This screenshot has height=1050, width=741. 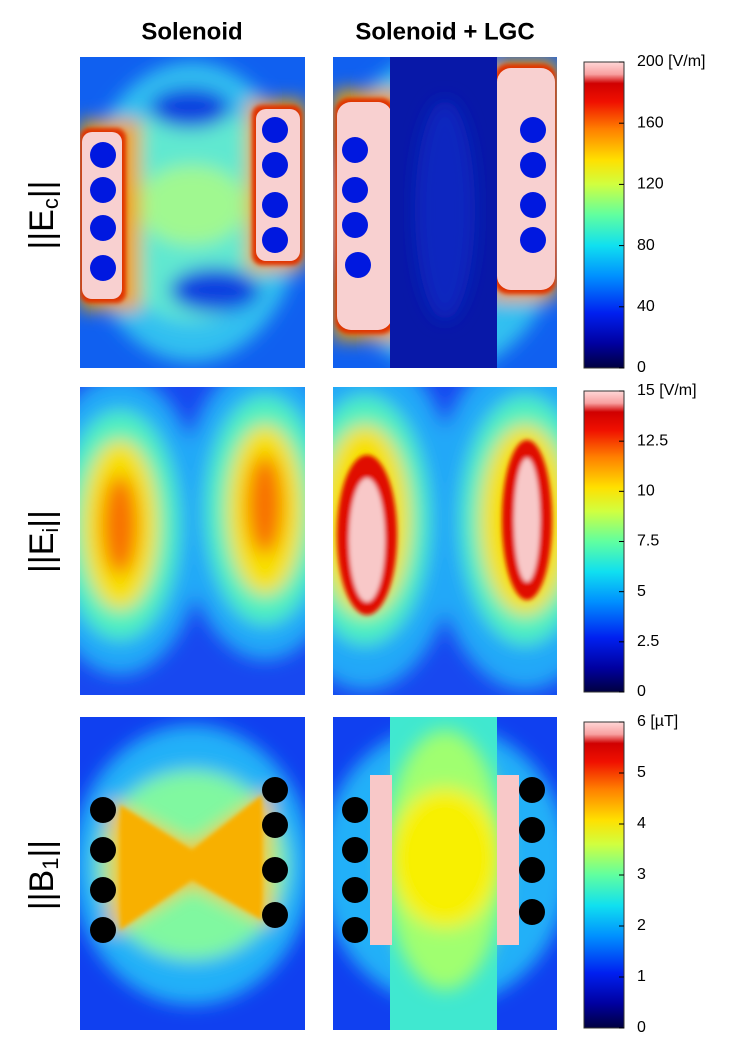 What do you see at coordinates (50, 864) in the screenshot?
I see `row-label-part: 1` at bounding box center [50, 864].